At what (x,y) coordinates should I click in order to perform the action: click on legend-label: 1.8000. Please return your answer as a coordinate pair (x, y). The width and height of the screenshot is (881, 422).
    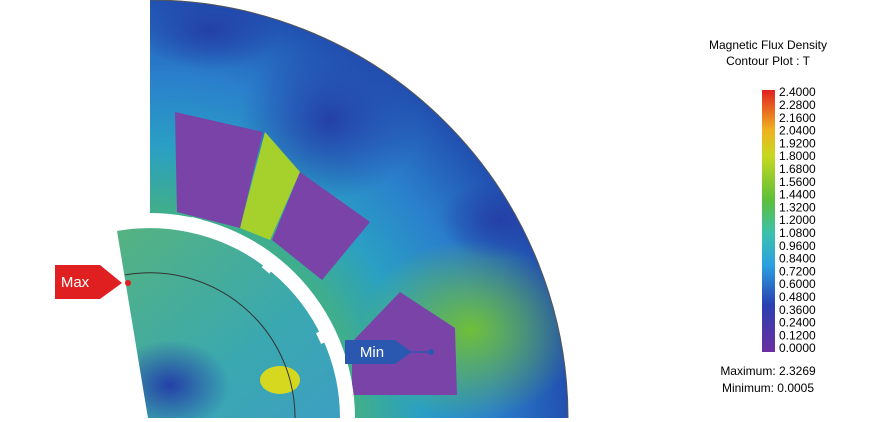
    Looking at the image, I should click on (797, 156).